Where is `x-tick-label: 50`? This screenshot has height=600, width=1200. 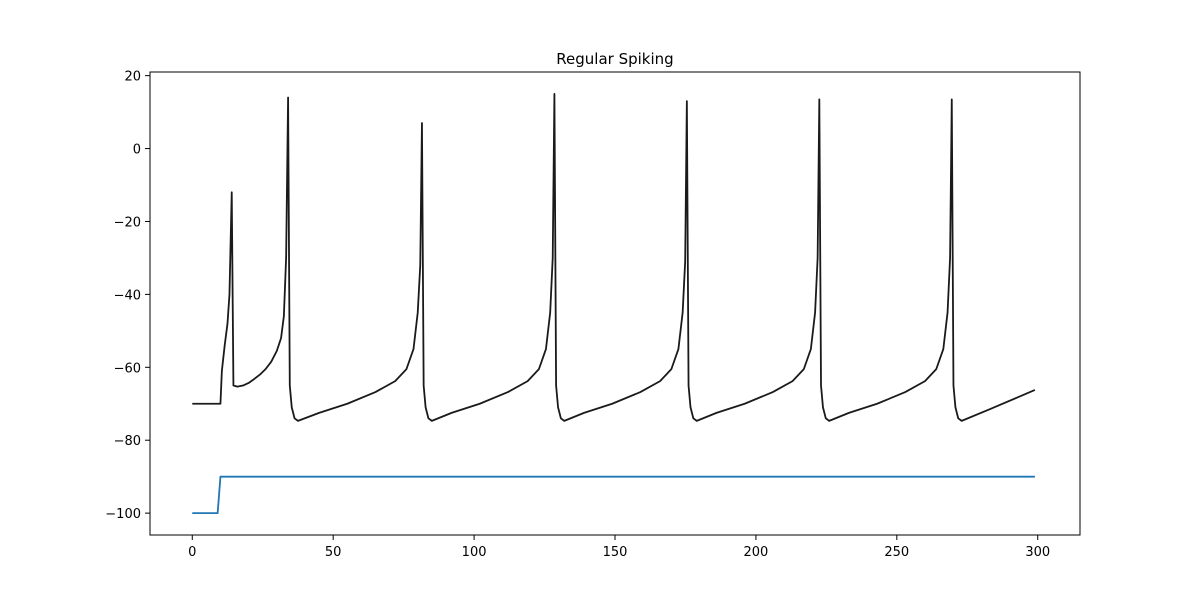 x-tick-label: 50 is located at coordinates (333, 552).